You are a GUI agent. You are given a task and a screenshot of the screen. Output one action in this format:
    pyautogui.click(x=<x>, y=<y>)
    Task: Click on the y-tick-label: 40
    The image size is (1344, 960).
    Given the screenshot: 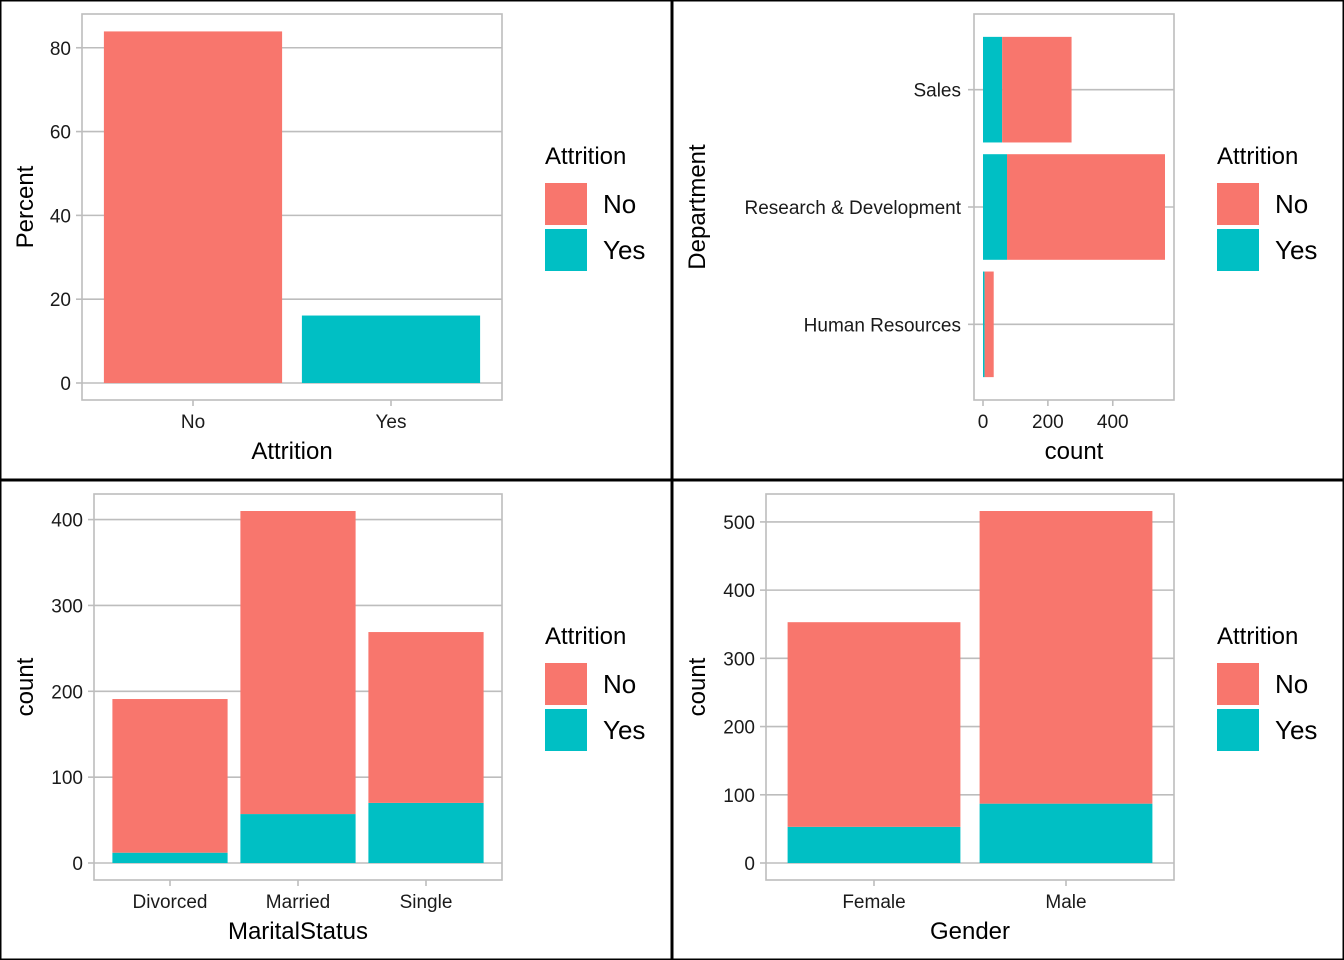 What is the action you would take?
    pyautogui.click(x=60, y=216)
    